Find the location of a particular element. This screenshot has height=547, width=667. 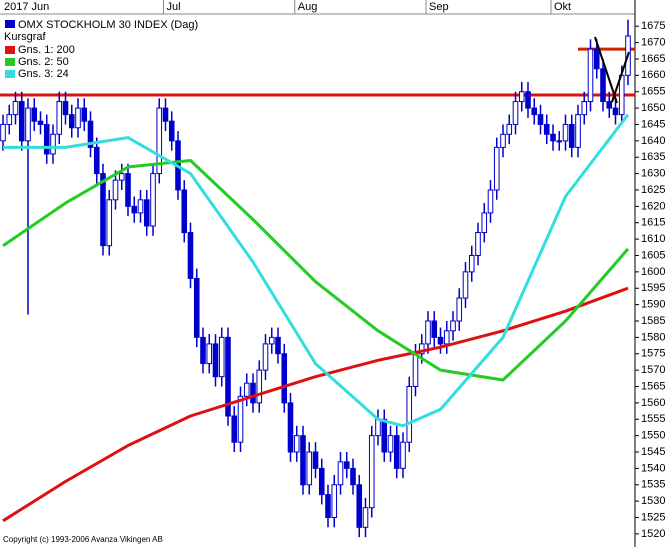

y-tick-label: 1610 is located at coordinates (653, 239).